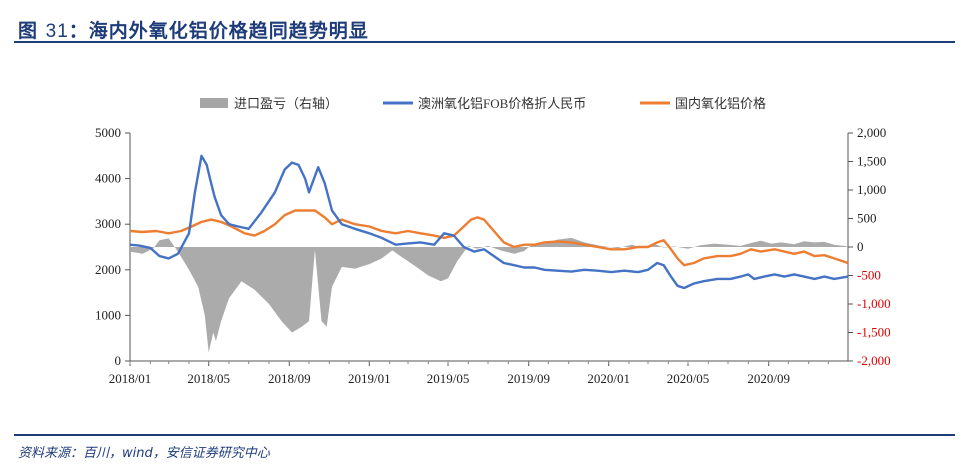 This screenshot has height=471, width=969. What do you see at coordinates (108, 132) in the screenshot?
I see `y-left-tick-label: 5000` at bounding box center [108, 132].